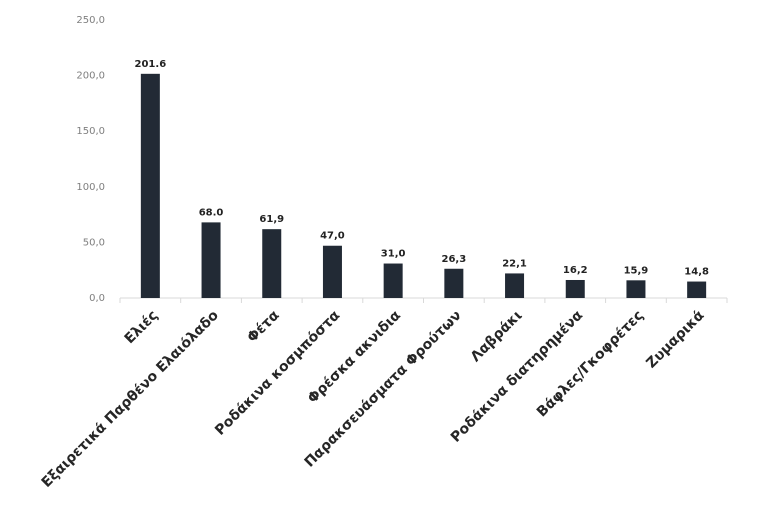  I want to click on data-label: 14,8, so click(696, 272).